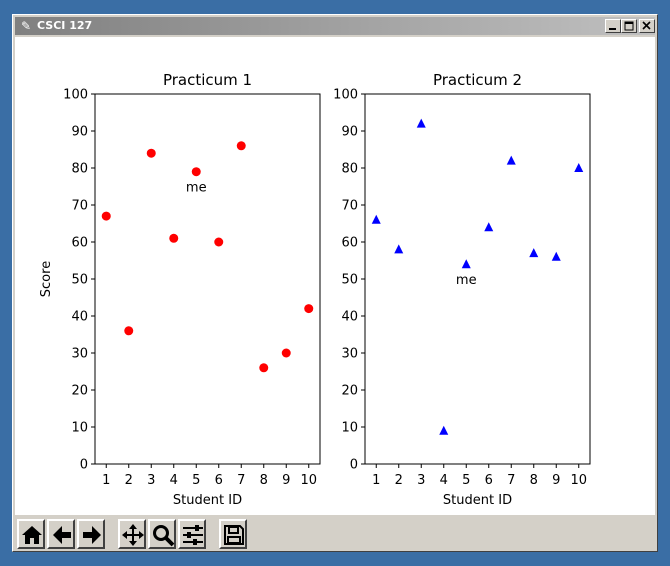 This screenshot has width=670, height=566. I want to click on maximize-button, so click(629, 26).